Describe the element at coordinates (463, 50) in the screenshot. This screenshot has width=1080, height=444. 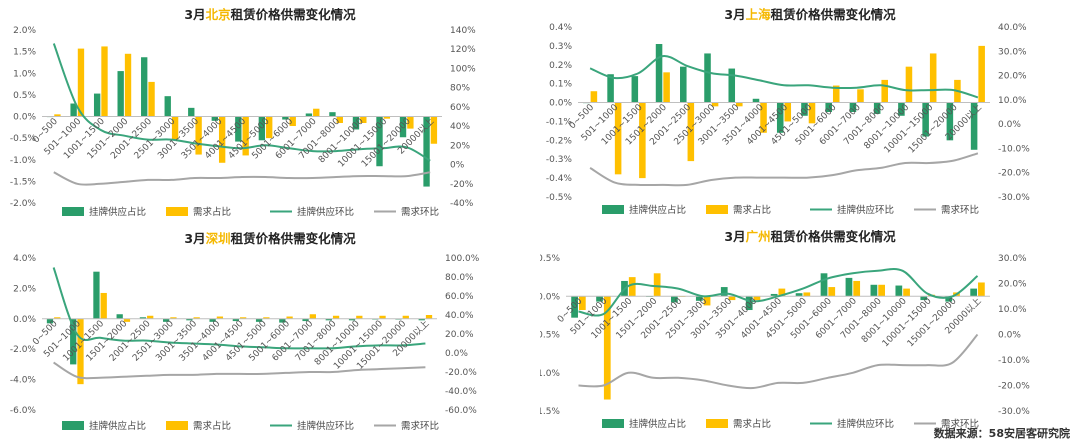
I see `right-axis-tick: 120%` at that location.